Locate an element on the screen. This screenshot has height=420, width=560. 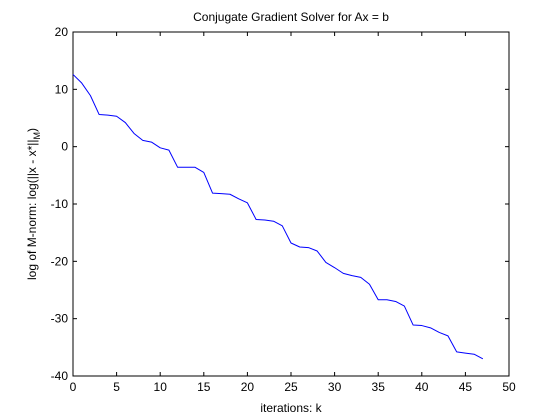
y-axis-label: log of M-norm: log(||x - x*||M) is located at coordinates (33, 204).